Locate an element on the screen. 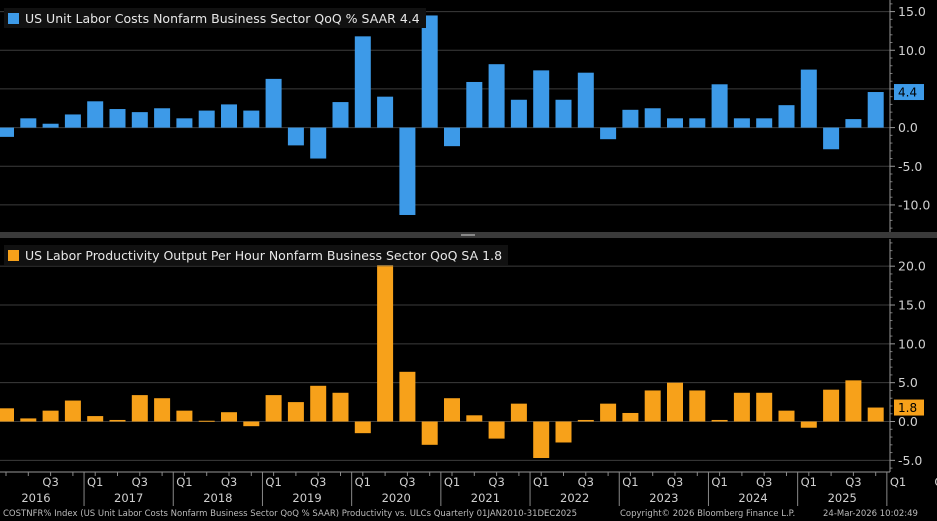 The height and width of the screenshot is (521, 937). x-quarter-label-8: Q3 is located at coordinates (407, 482).